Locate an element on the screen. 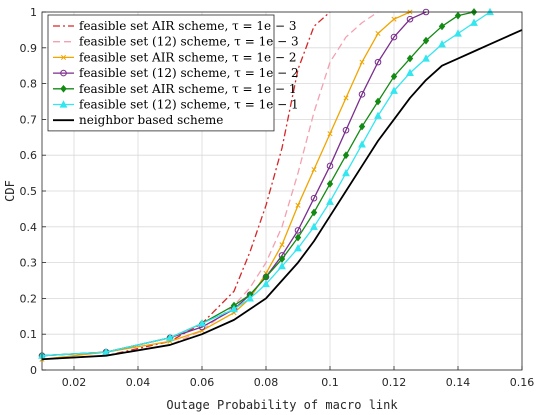 The height and width of the screenshot is (415, 550). legend-item: feasible set AIR scheme, τ = 1e − 2 is located at coordinates (174, 57).